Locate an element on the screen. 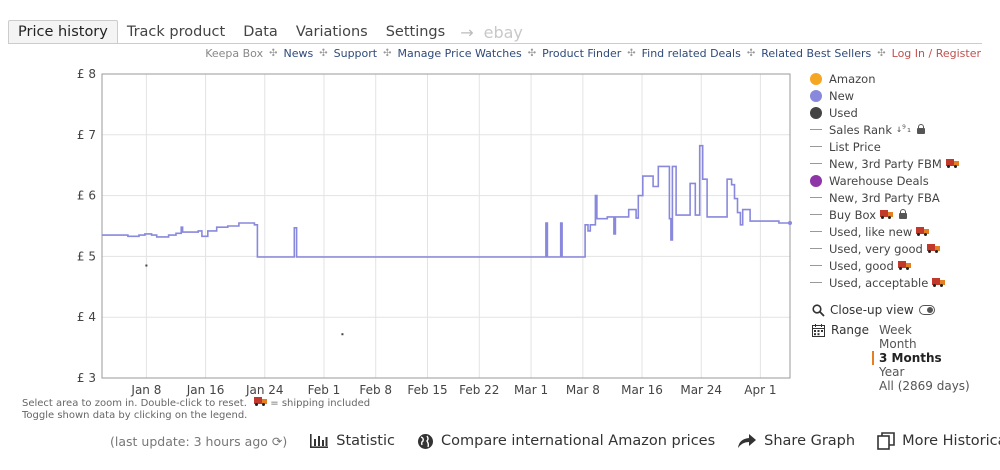 The height and width of the screenshot is (470, 1000). link-keepa-box: Keepa Box is located at coordinates (234, 53).